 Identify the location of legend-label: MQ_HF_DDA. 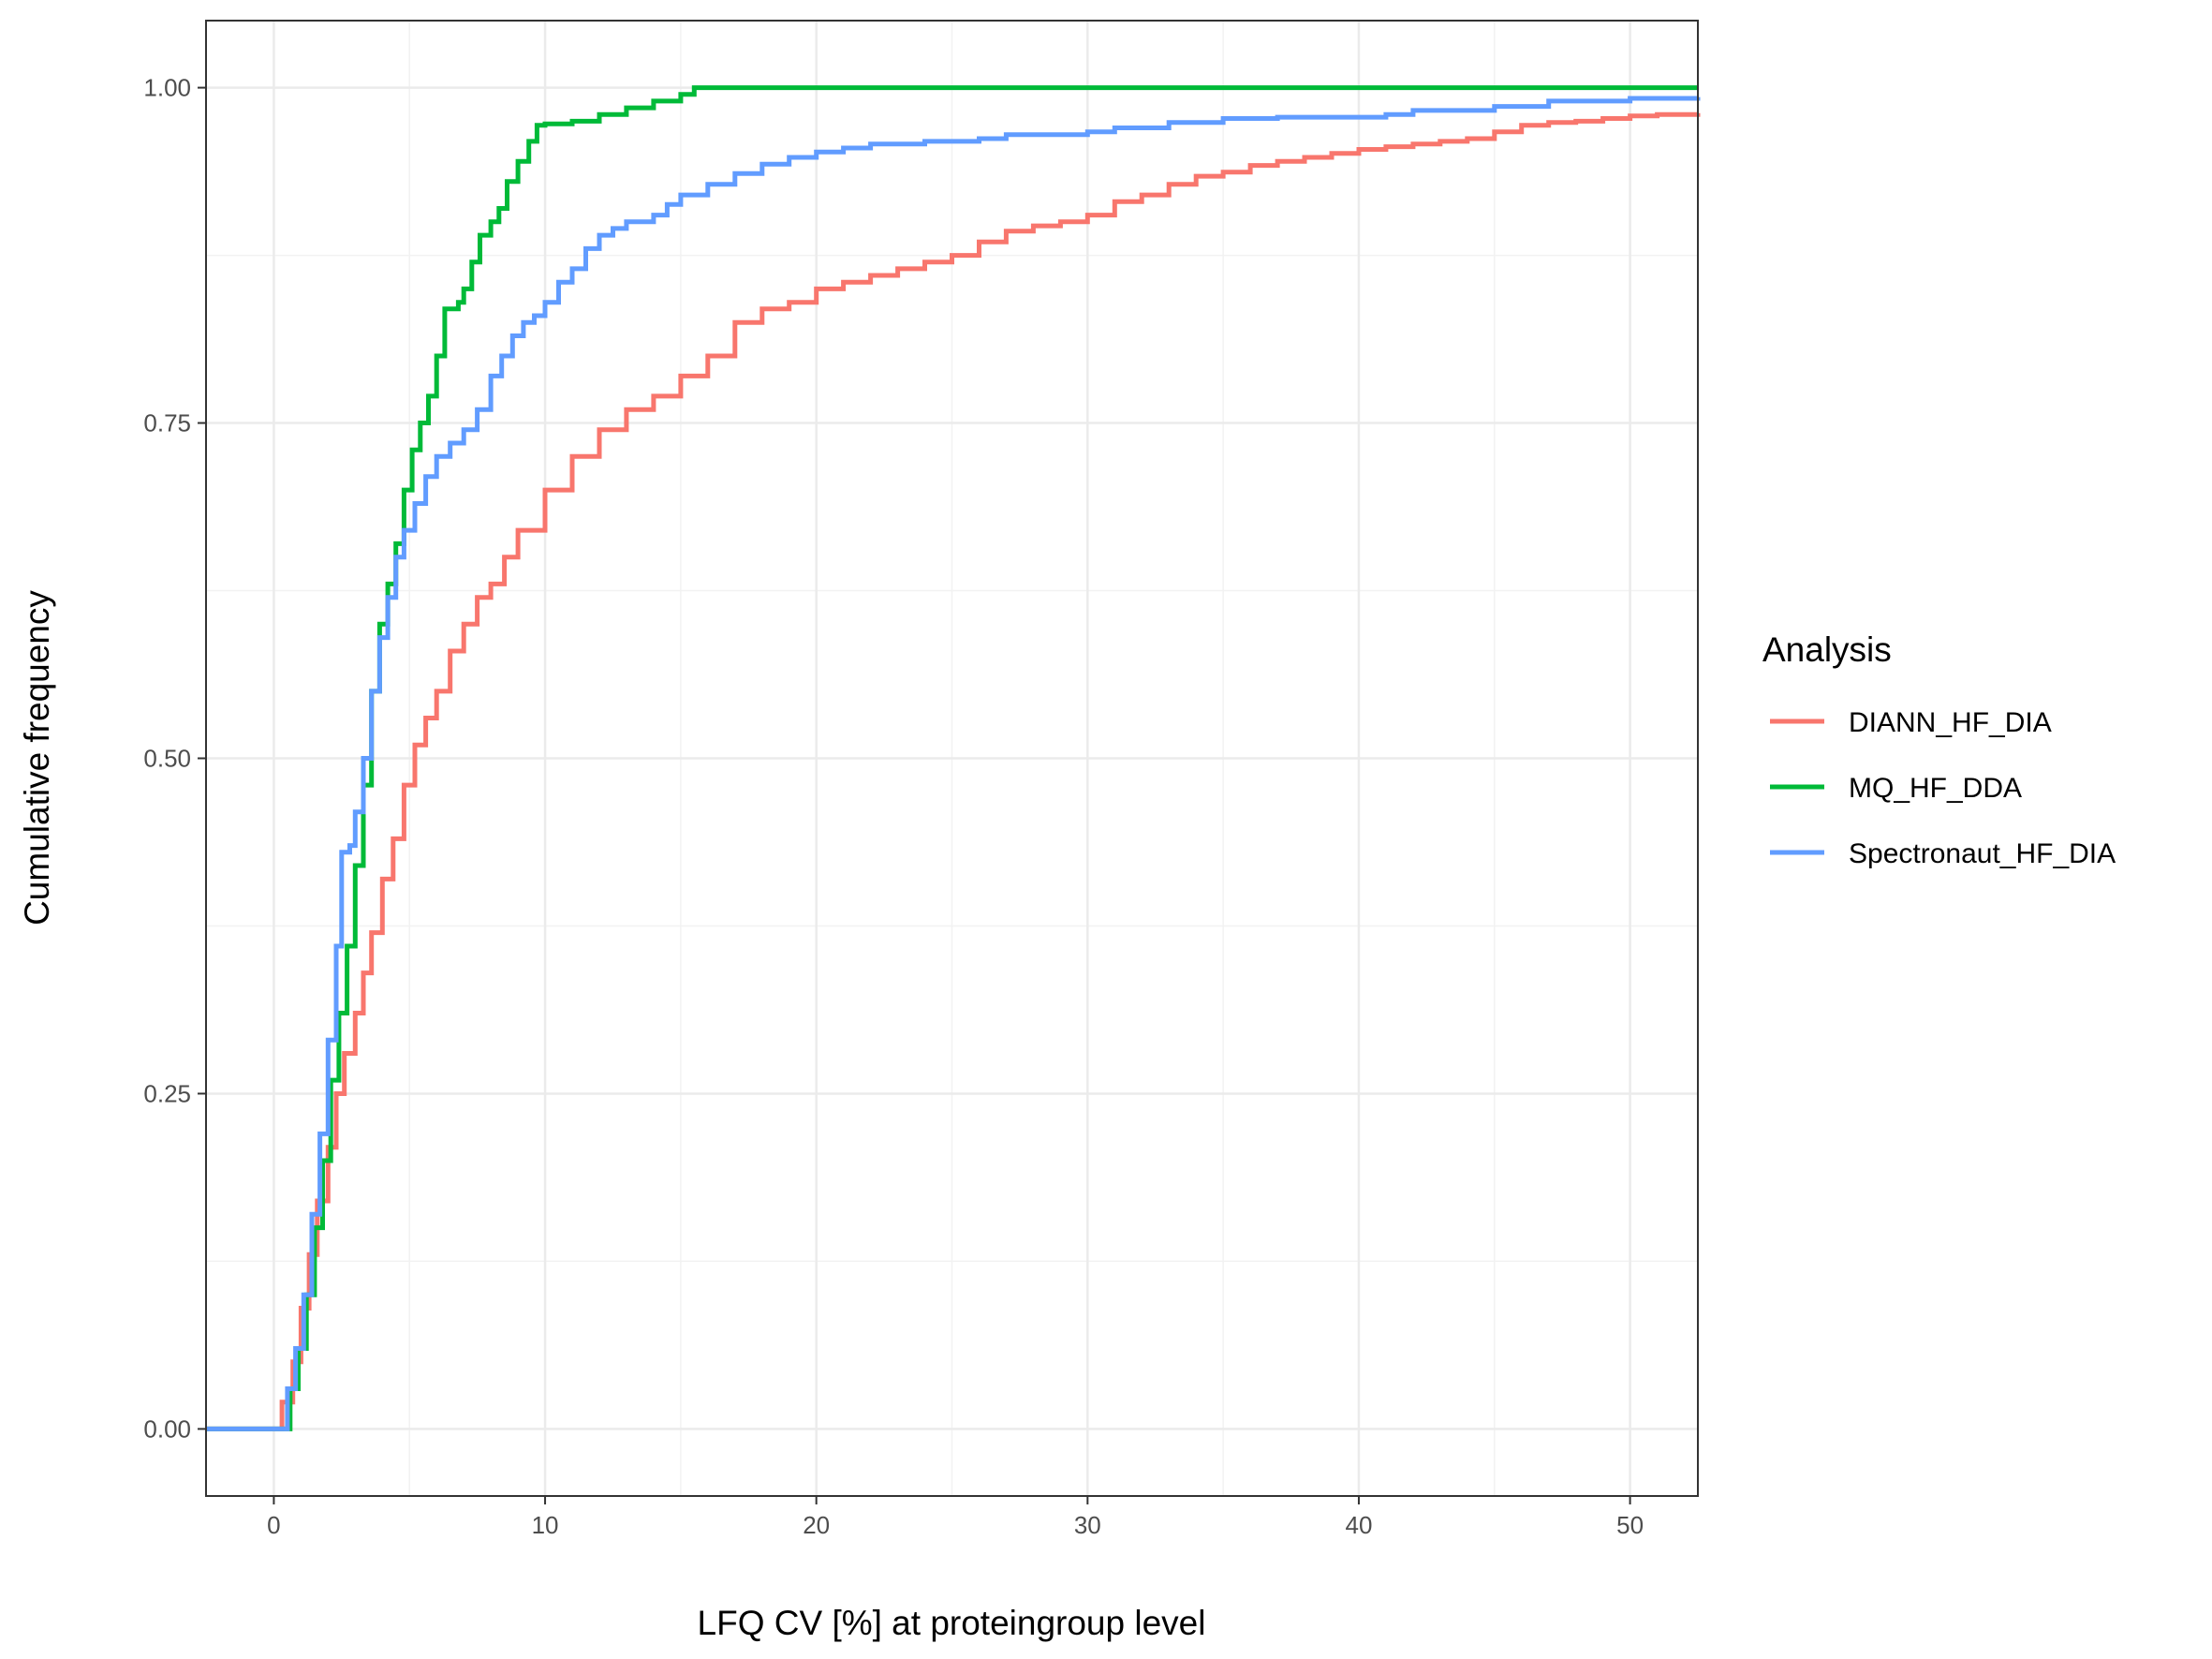
(1935, 788).